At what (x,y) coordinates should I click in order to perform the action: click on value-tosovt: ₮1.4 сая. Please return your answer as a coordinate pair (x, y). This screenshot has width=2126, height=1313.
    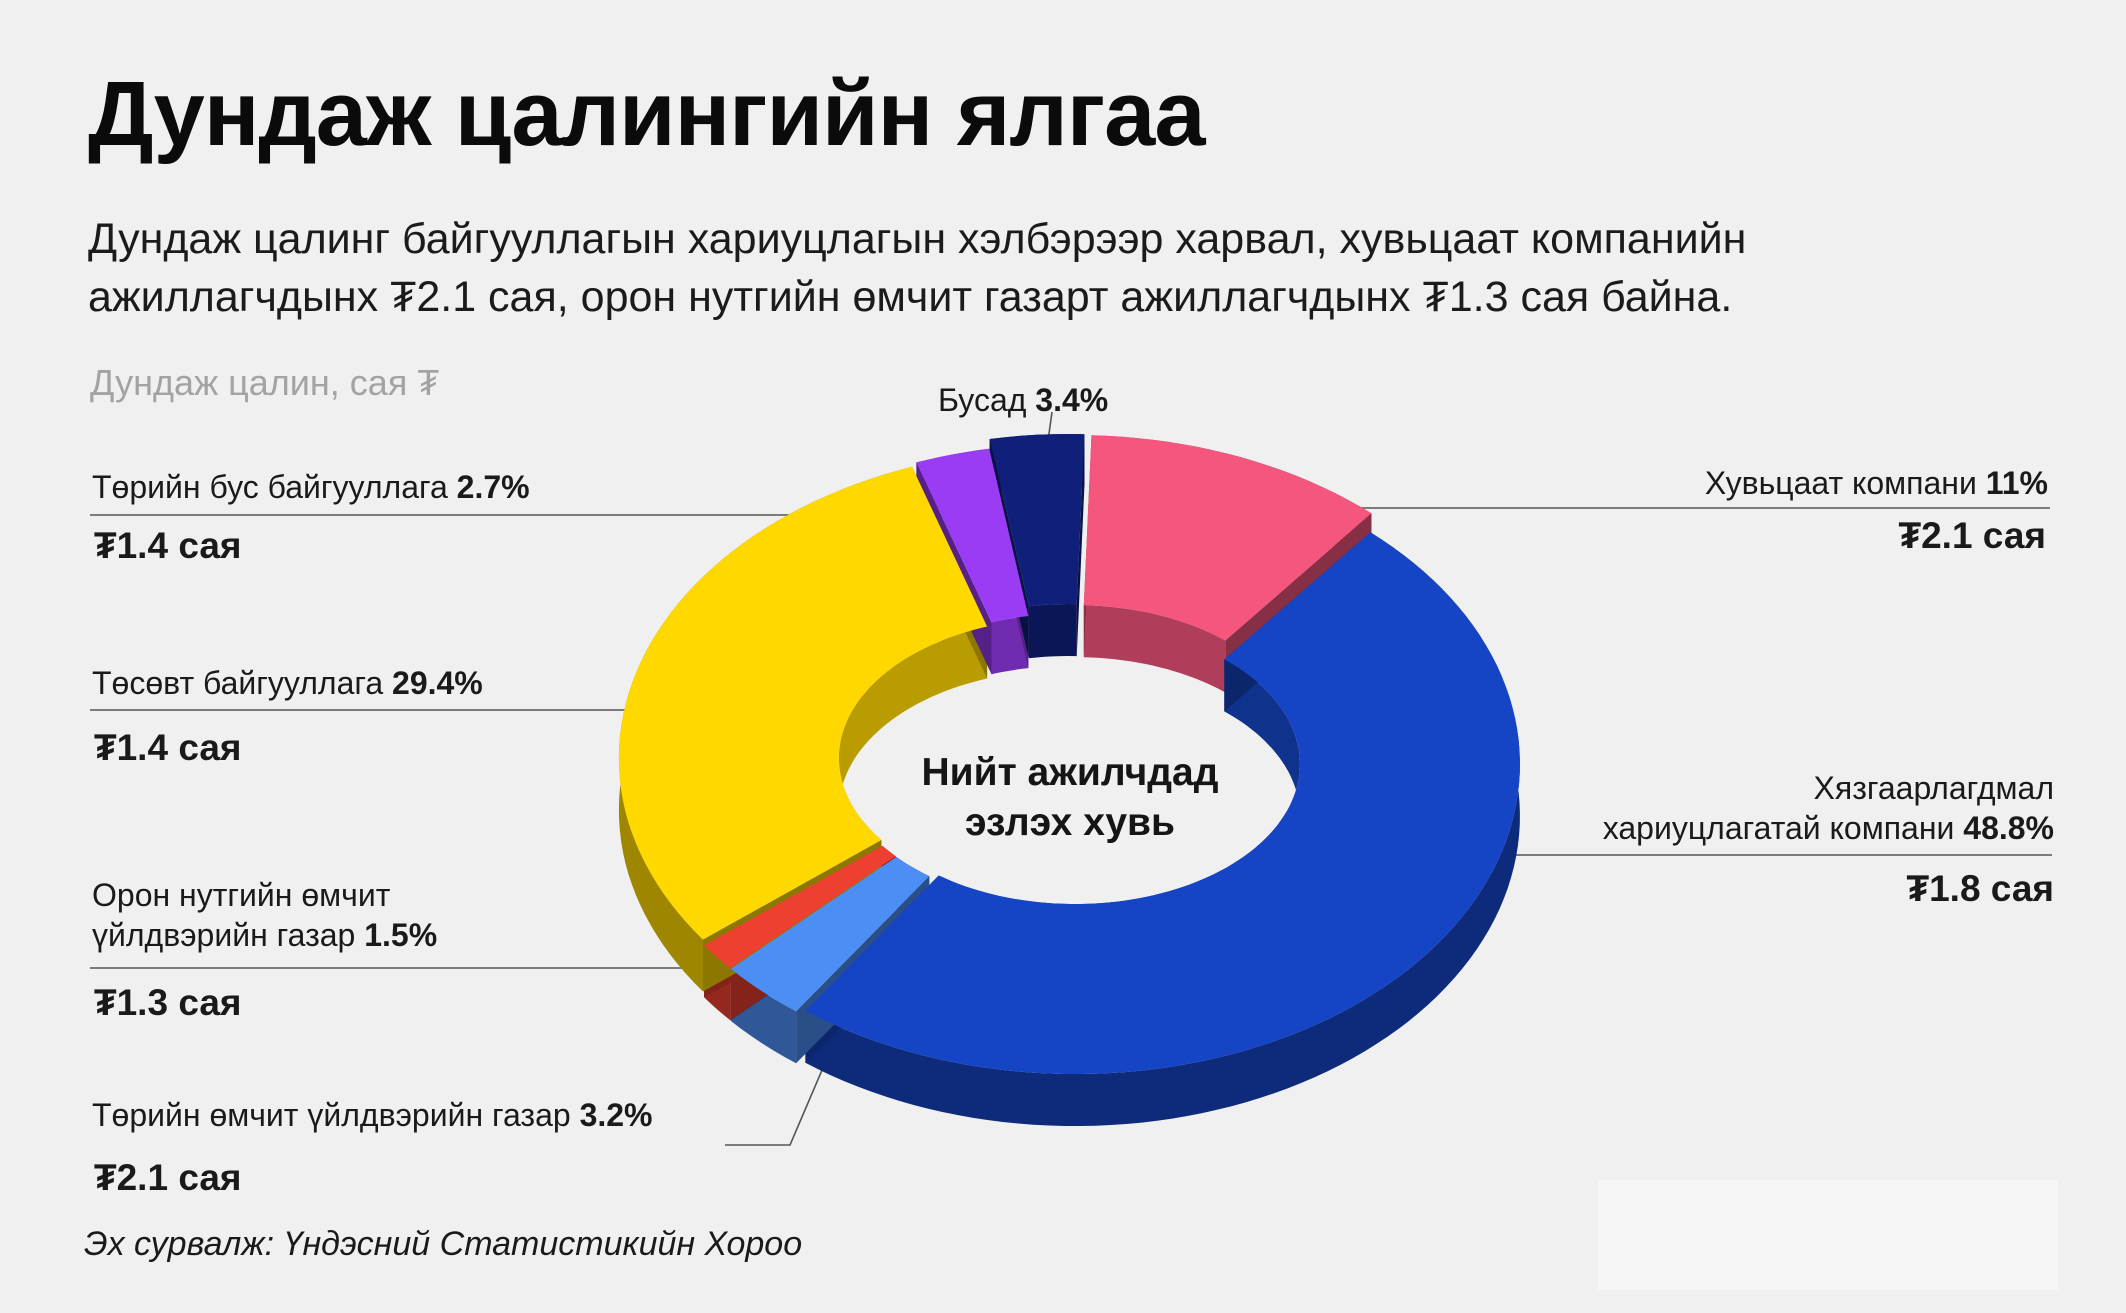
    Looking at the image, I should click on (168, 747).